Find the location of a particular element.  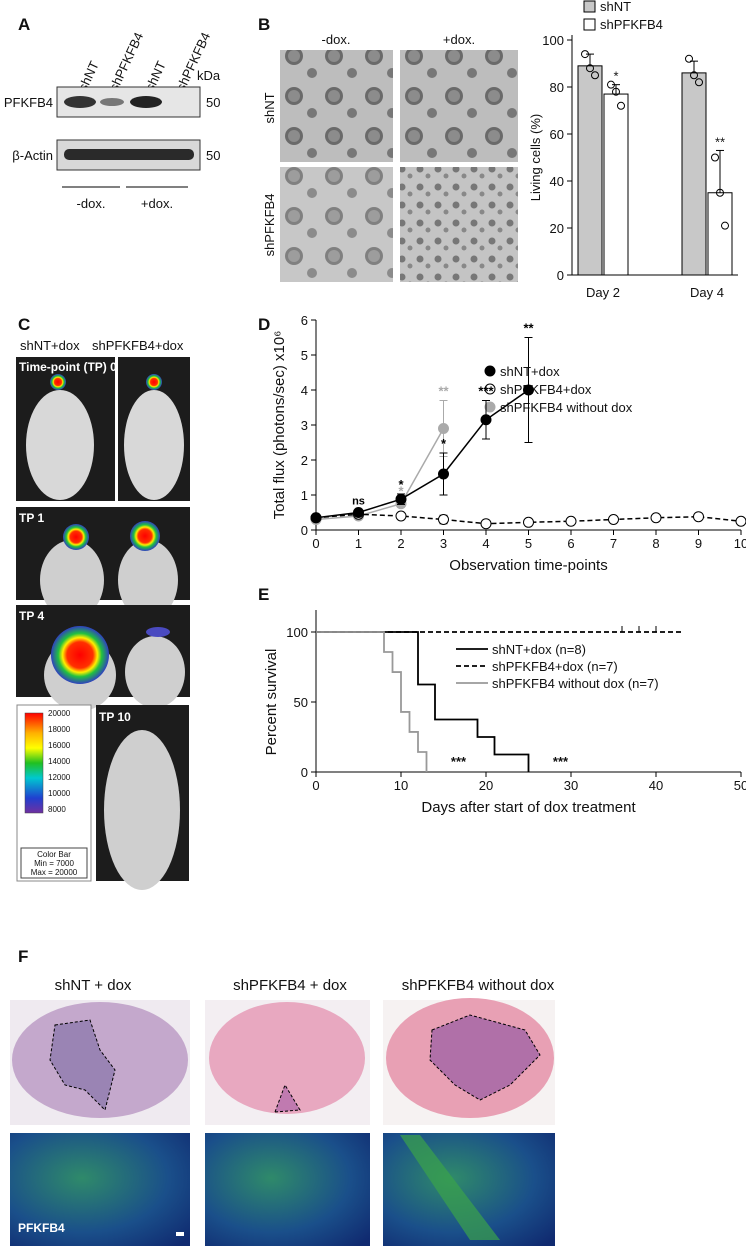

significance: *** is located at coordinates (561, 761).